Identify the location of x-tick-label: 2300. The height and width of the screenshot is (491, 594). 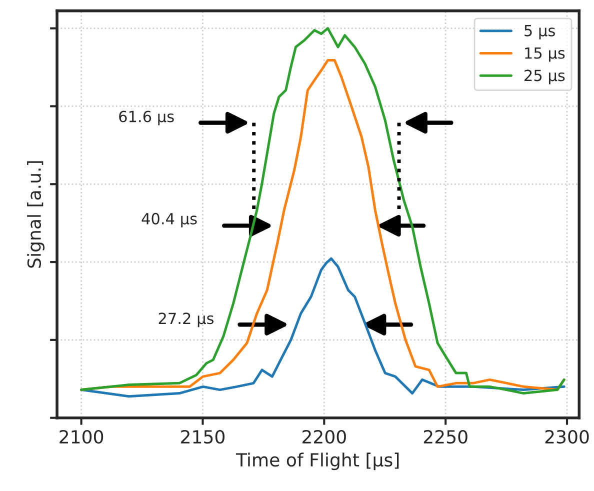
(567, 437).